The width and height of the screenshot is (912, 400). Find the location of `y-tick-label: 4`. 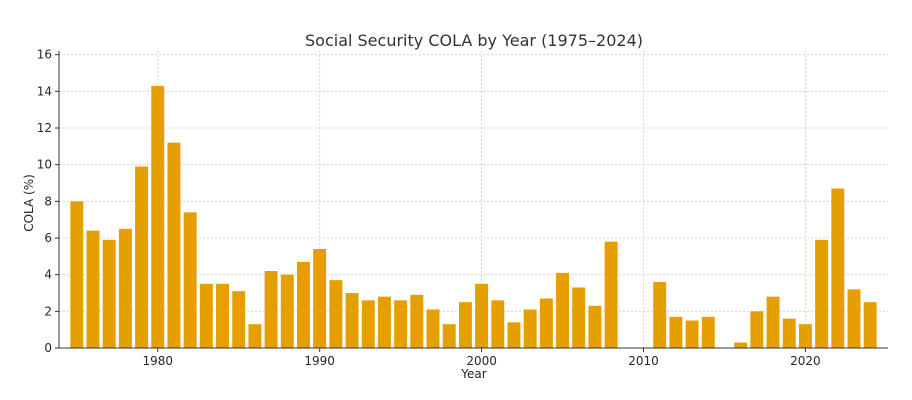

y-tick-label: 4 is located at coordinates (48, 275).